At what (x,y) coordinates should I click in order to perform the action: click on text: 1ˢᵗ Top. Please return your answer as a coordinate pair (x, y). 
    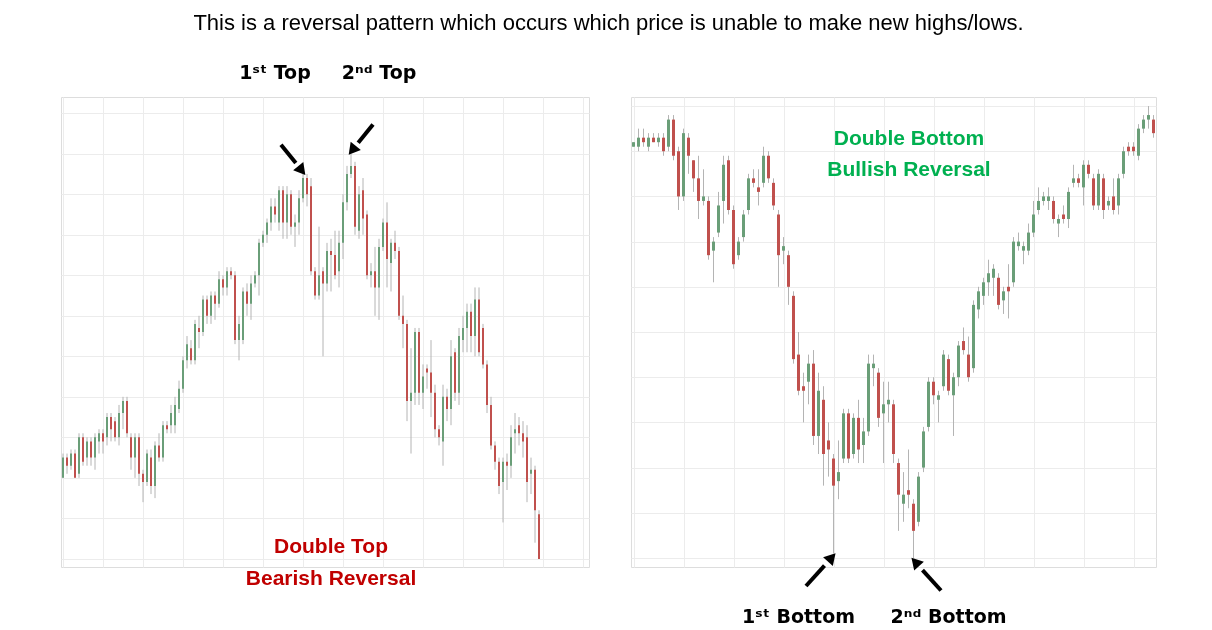
    Looking at the image, I should click on (275, 71).